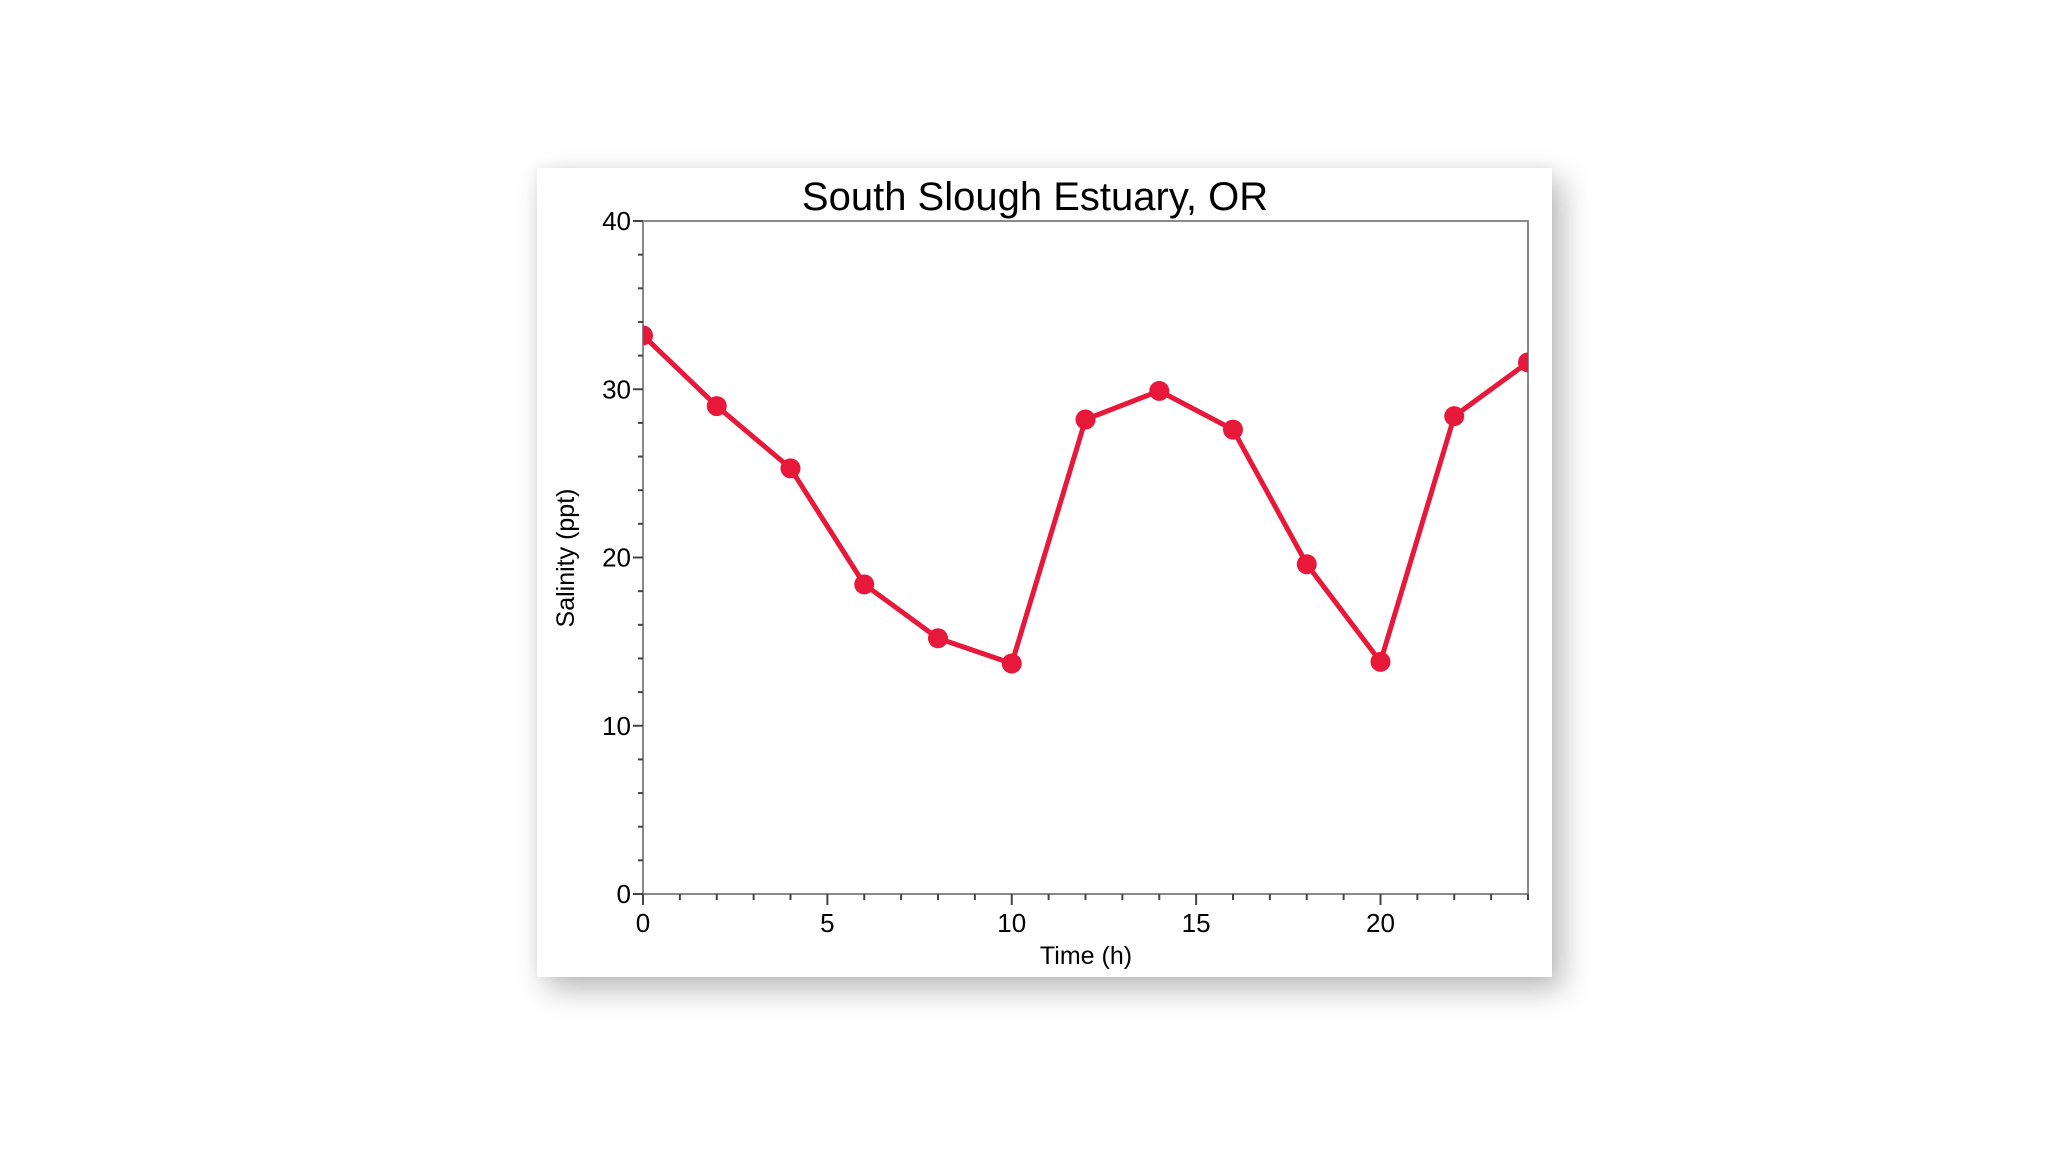 The width and height of the screenshot is (2048, 1152). Describe the element at coordinates (1196, 923) in the screenshot. I see `x-tick-label: 15` at that location.